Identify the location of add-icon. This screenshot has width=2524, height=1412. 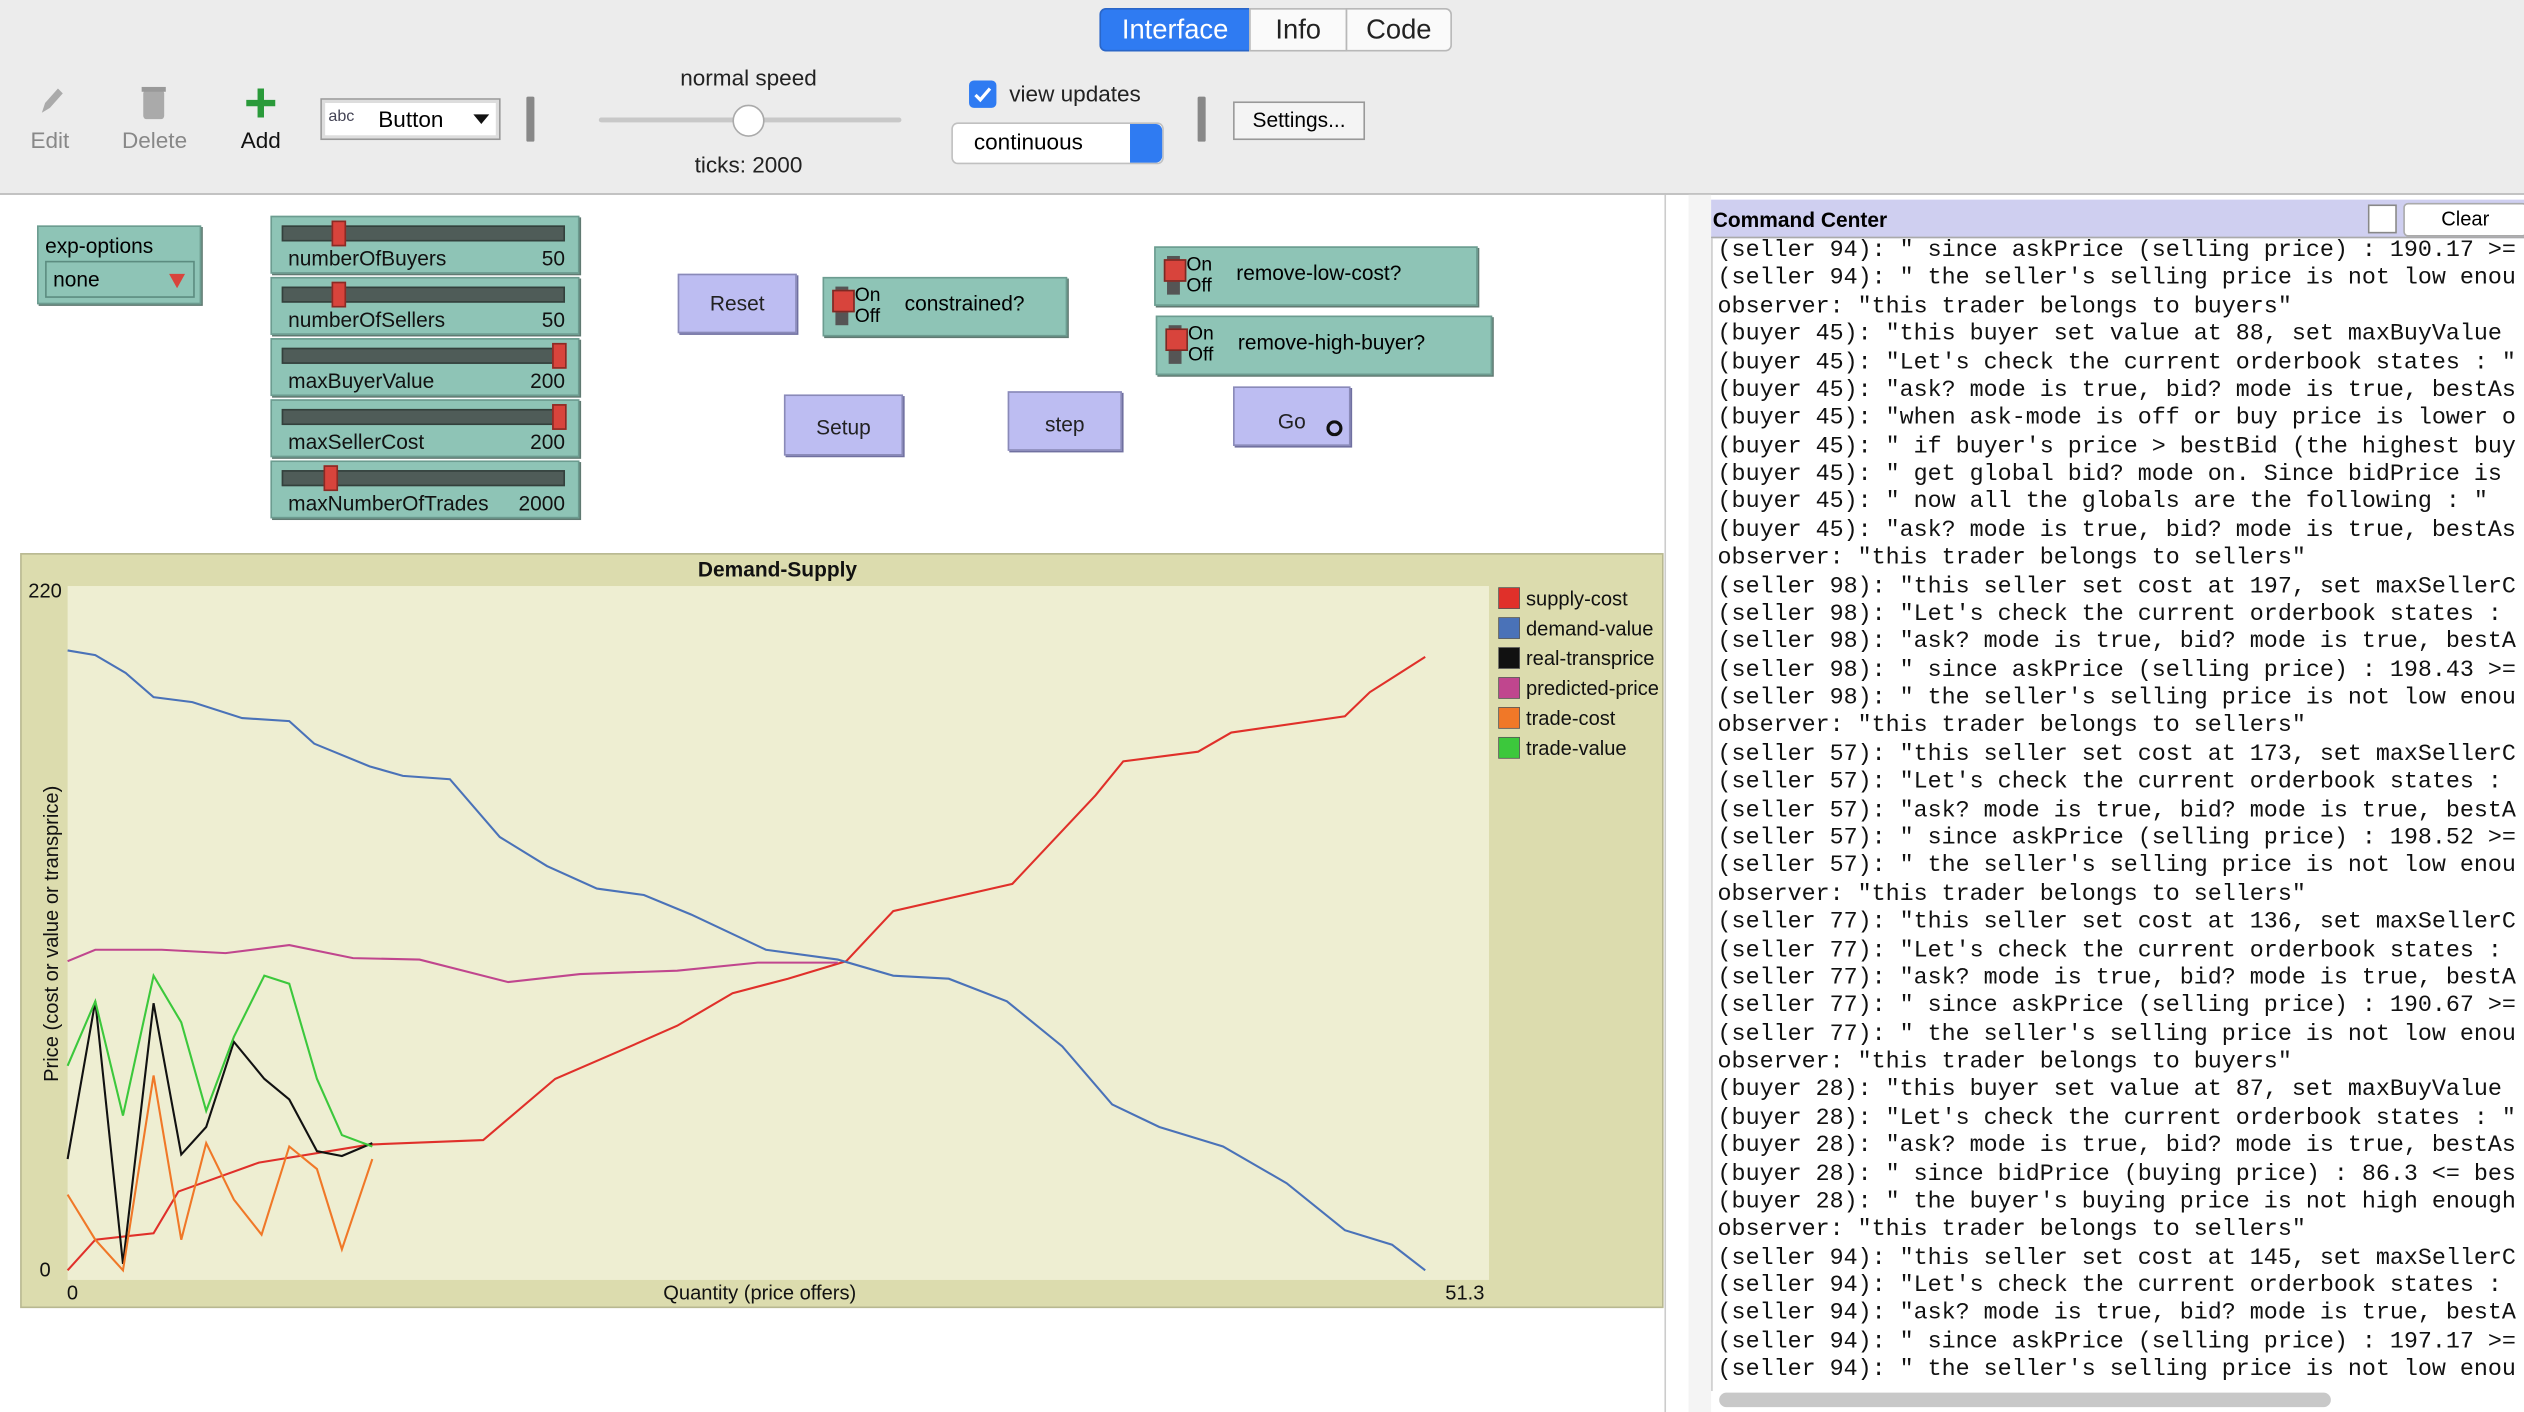
(261, 103).